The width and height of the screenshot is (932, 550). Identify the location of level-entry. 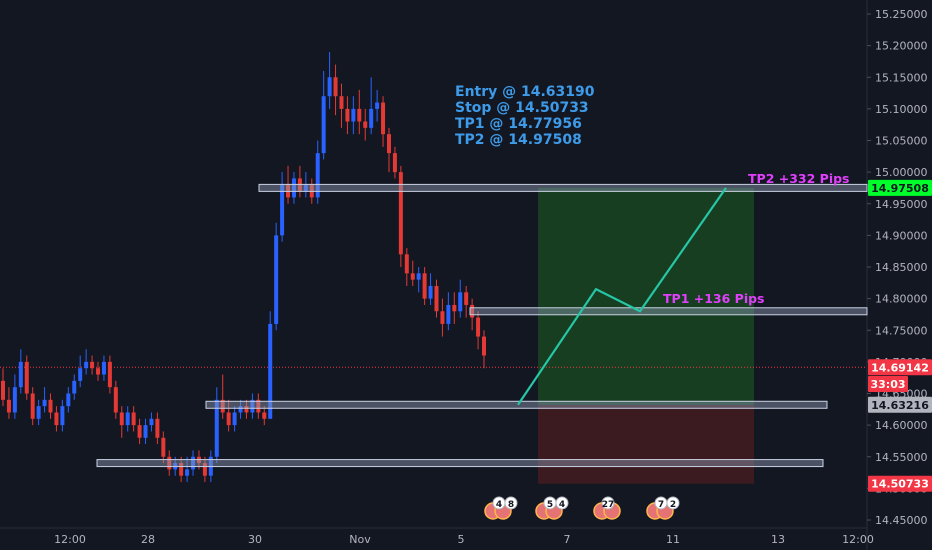
(516, 404).